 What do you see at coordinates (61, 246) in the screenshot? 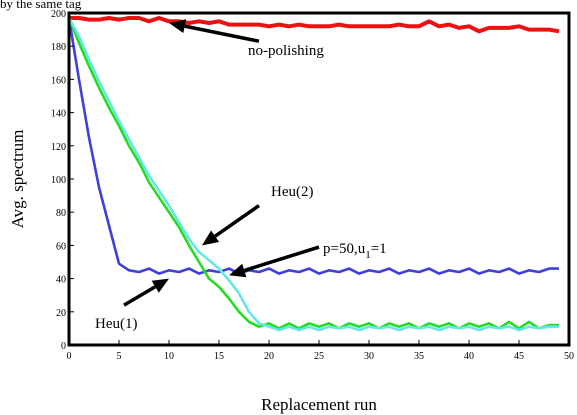
I see `y-tick-label: 60` at bounding box center [61, 246].